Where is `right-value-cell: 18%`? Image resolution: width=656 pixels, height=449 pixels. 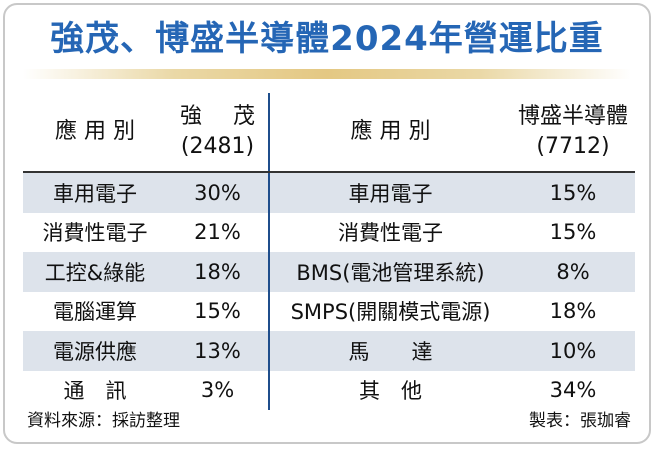
right-value-cell: 18% is located at coordinates (573, 311).